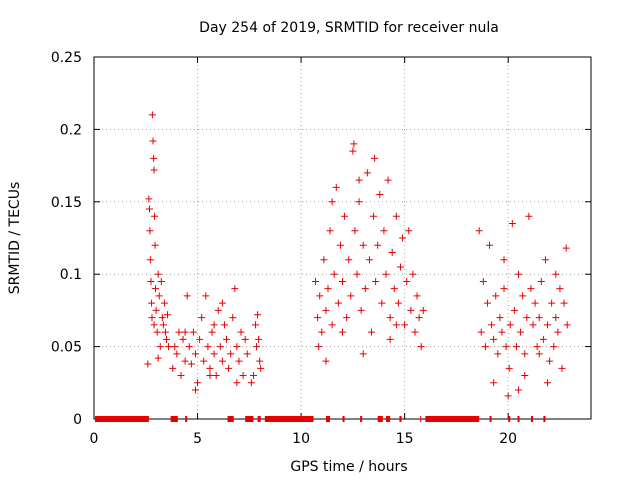 This screenshot has height=480, width=640. What do you see at coordinates (405, 439) in the screenshot?
I see `x-tick-label: 15` at bounding box center [405, 439].